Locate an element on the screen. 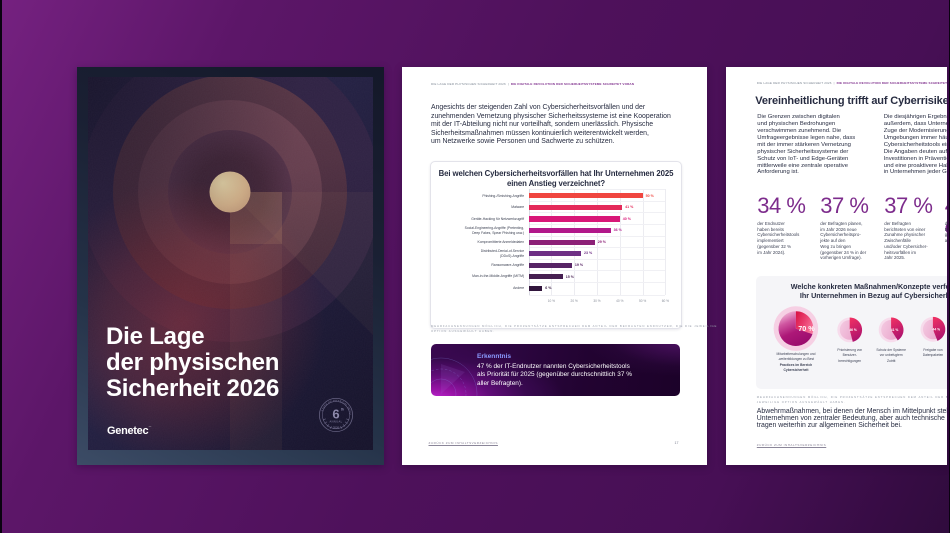 The width and height of the screenshot is (950, 533). svg-text: 46 % is located at coordinates (853, 330).